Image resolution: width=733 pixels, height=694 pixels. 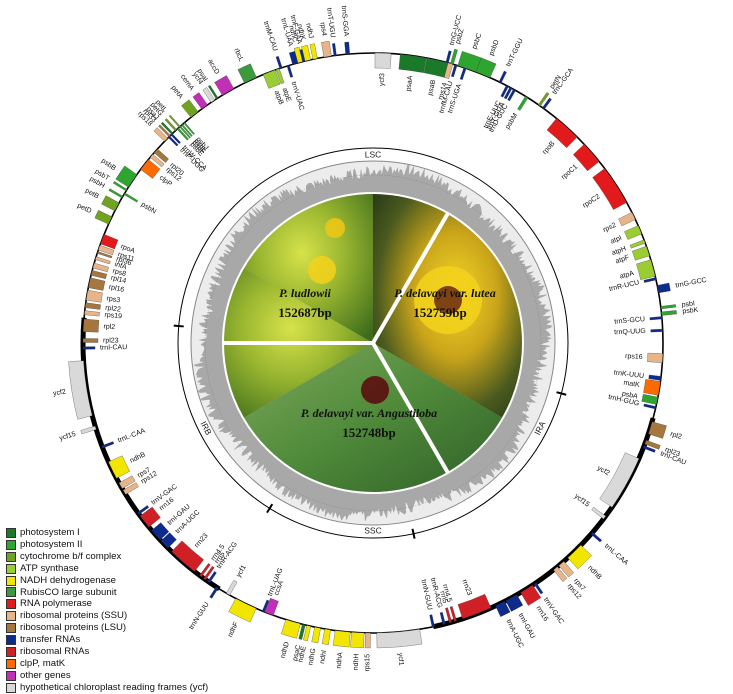 What do you see at coordinates (463, 73) in the screenshot?
I see `gene-trns-uga` at bounding box center [463, 73].